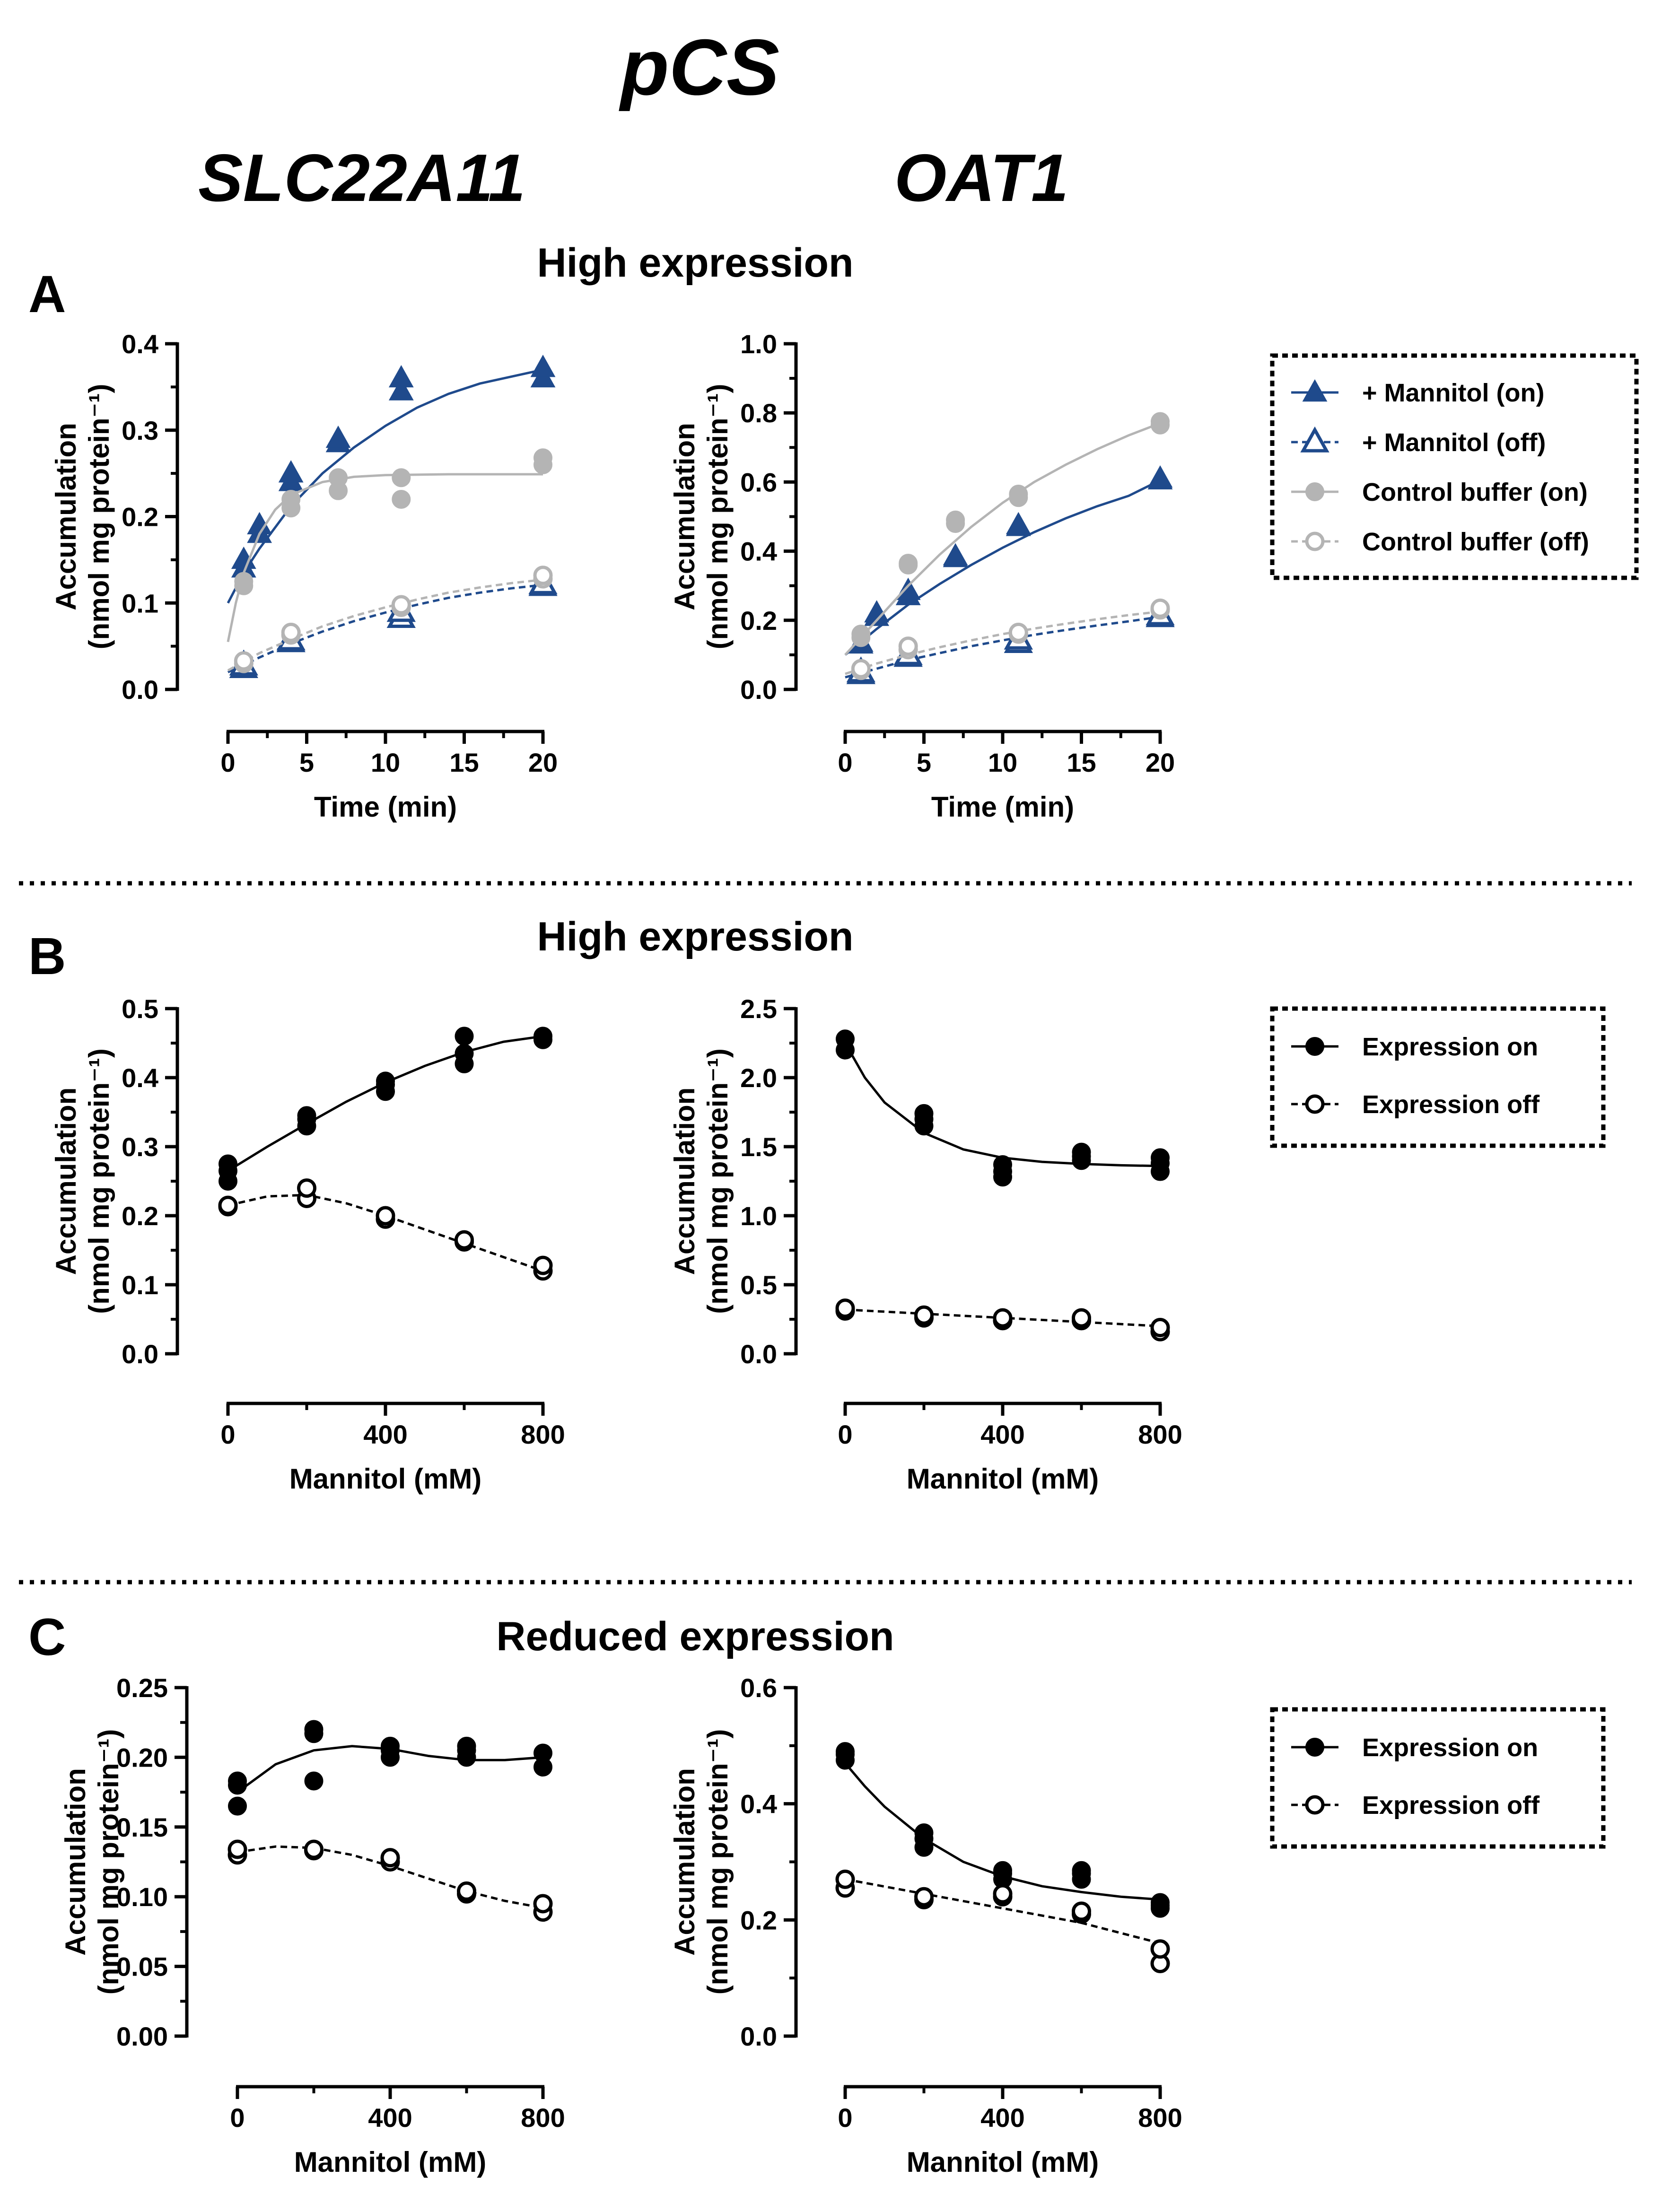 This screenshot has height=2212, width=1653. What do you see at coordinates (142, 1897) in the screenshot?
I see `y-tick-label: 0.10` at bounding box center [142, 1897].